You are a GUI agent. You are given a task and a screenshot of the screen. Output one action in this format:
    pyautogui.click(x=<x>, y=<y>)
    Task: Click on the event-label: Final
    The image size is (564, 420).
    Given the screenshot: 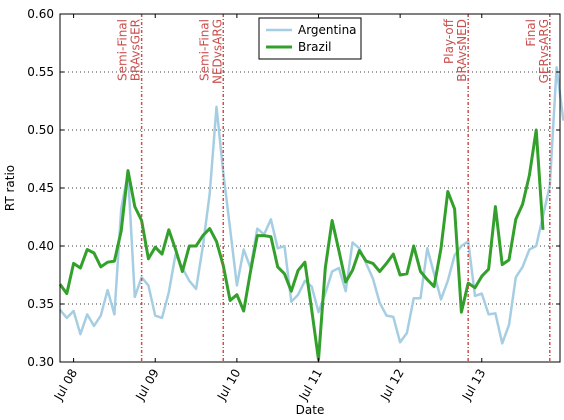 What is the action you would take?
    pyautogui.click(x=531, y=33)
    